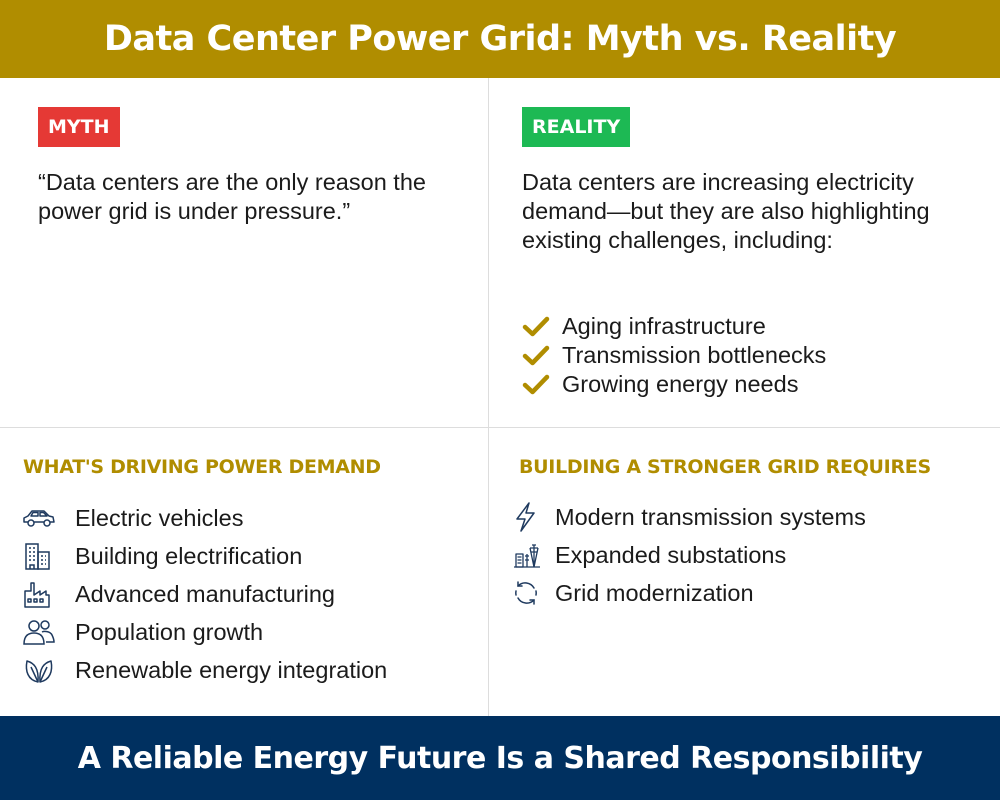 This screenshot has height=800, width=1000. What do you see at coordinates (533, 593) in the screenshot?
I see `refresh-icon` at bounding box center [533, 593].